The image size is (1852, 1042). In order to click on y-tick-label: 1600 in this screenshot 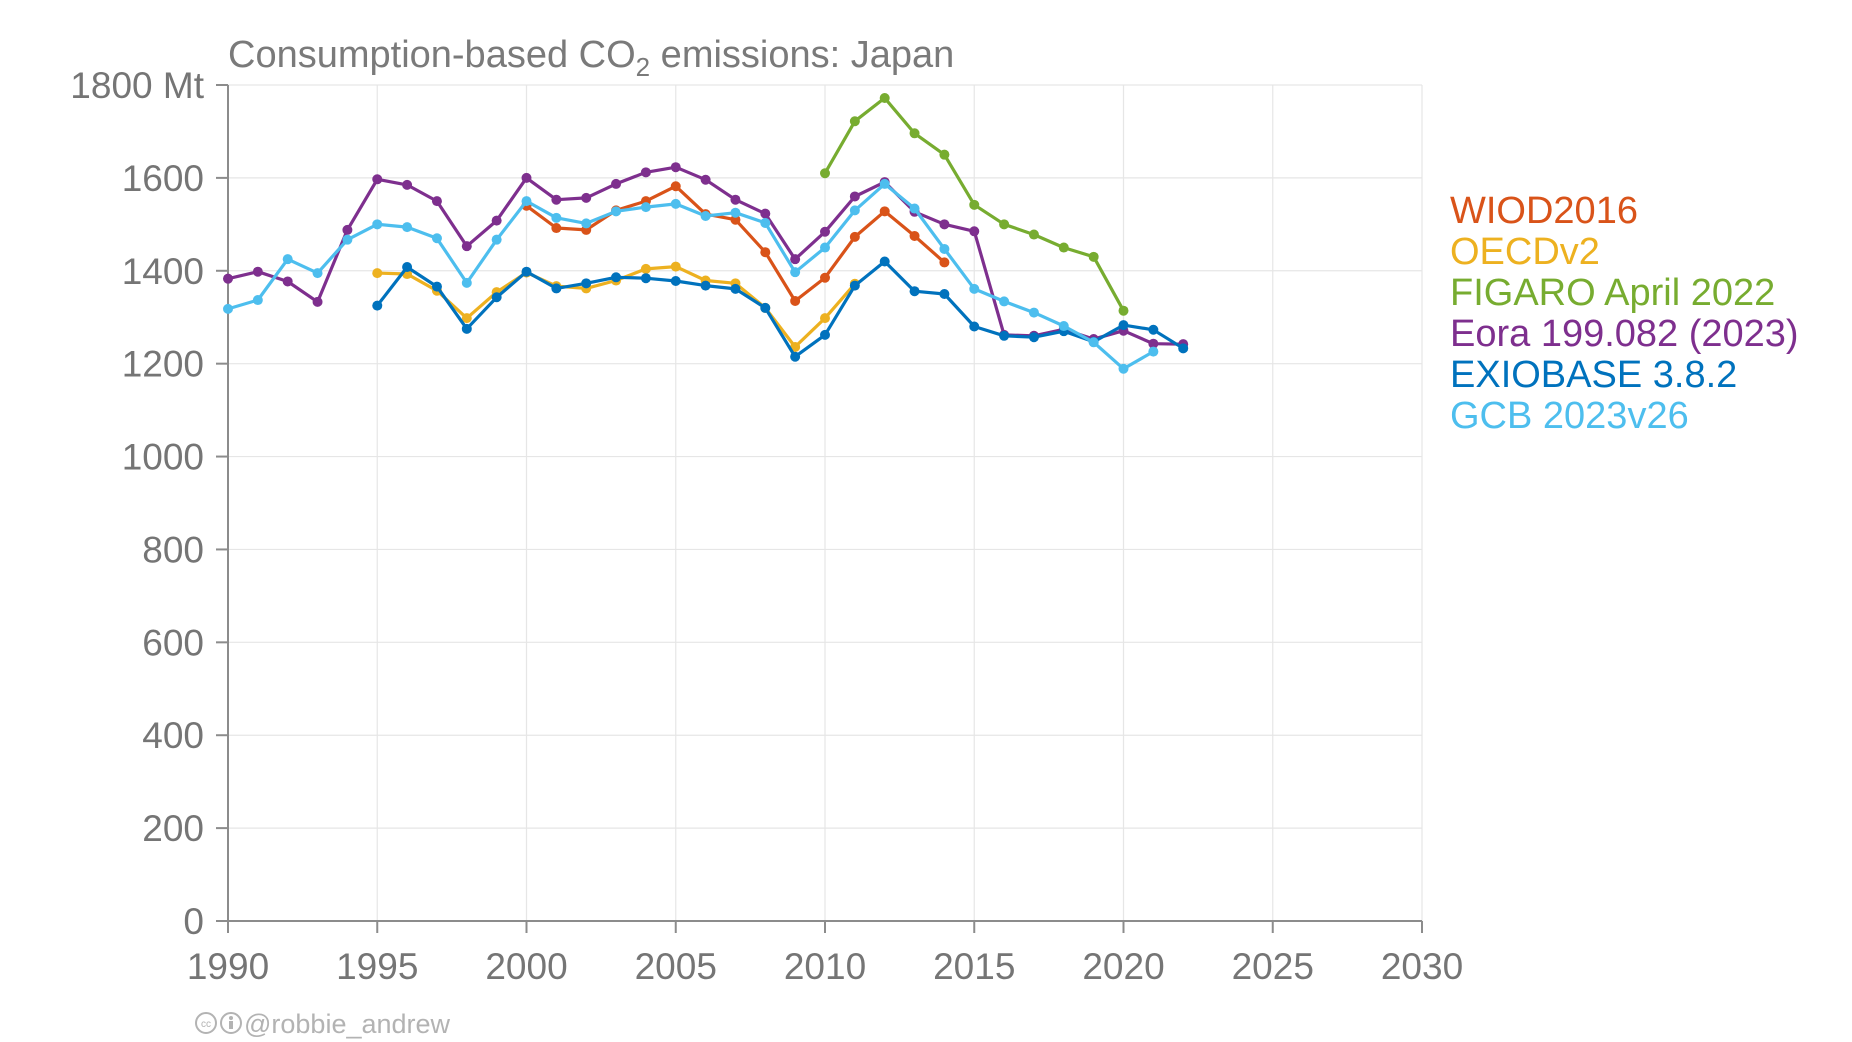, I will do `click(163, 178)`.